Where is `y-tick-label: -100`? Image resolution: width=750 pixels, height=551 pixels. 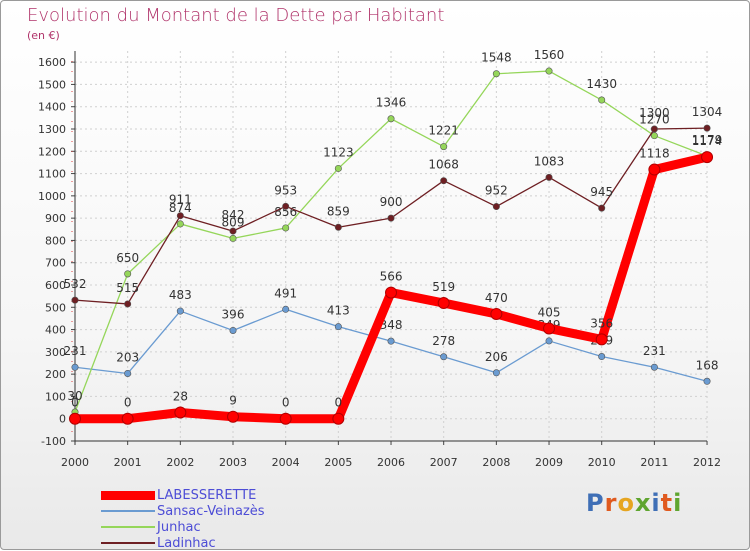 y-tick-label: -100 is located at coordinates (53, 441).